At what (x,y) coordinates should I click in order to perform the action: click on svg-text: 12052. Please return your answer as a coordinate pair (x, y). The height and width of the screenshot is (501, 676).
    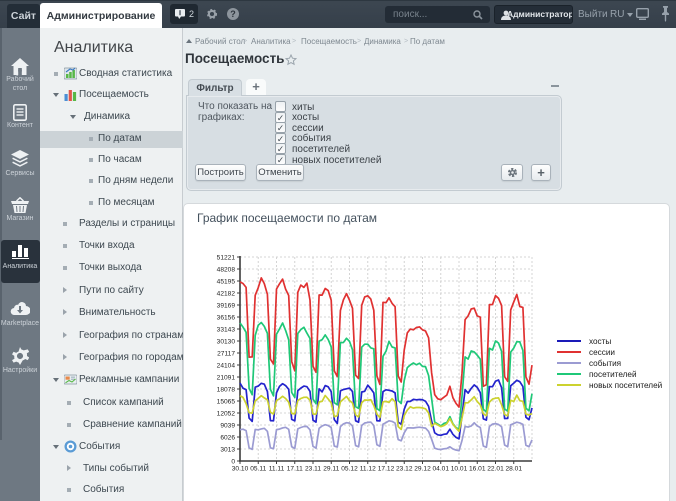
    Looking at the image, I should click on (226, 414).